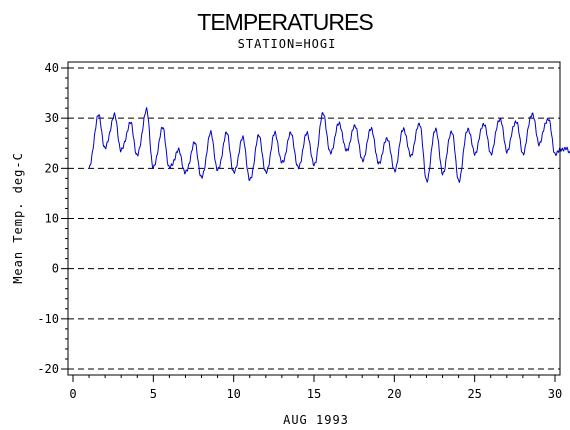  What do you see at coordinates (316, 420) in the screenshot?
I see `x-axis-label: AUG 1993` at bounding box center [316, 420].